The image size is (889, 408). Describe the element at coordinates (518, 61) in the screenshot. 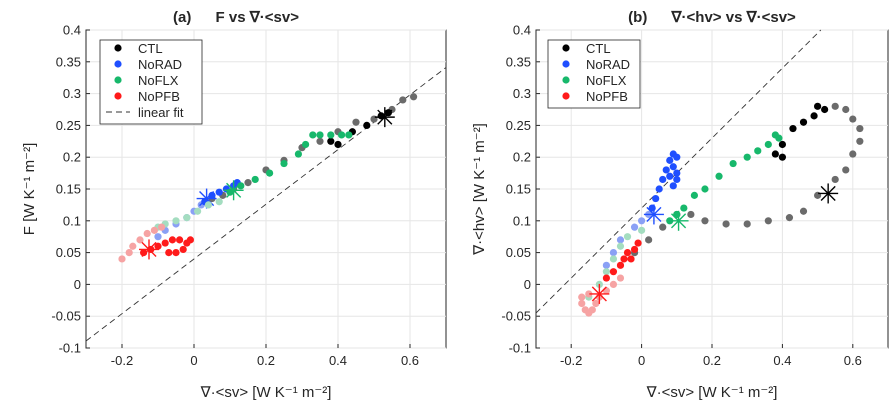

I see `y-tick-label: 0.35` at that location.